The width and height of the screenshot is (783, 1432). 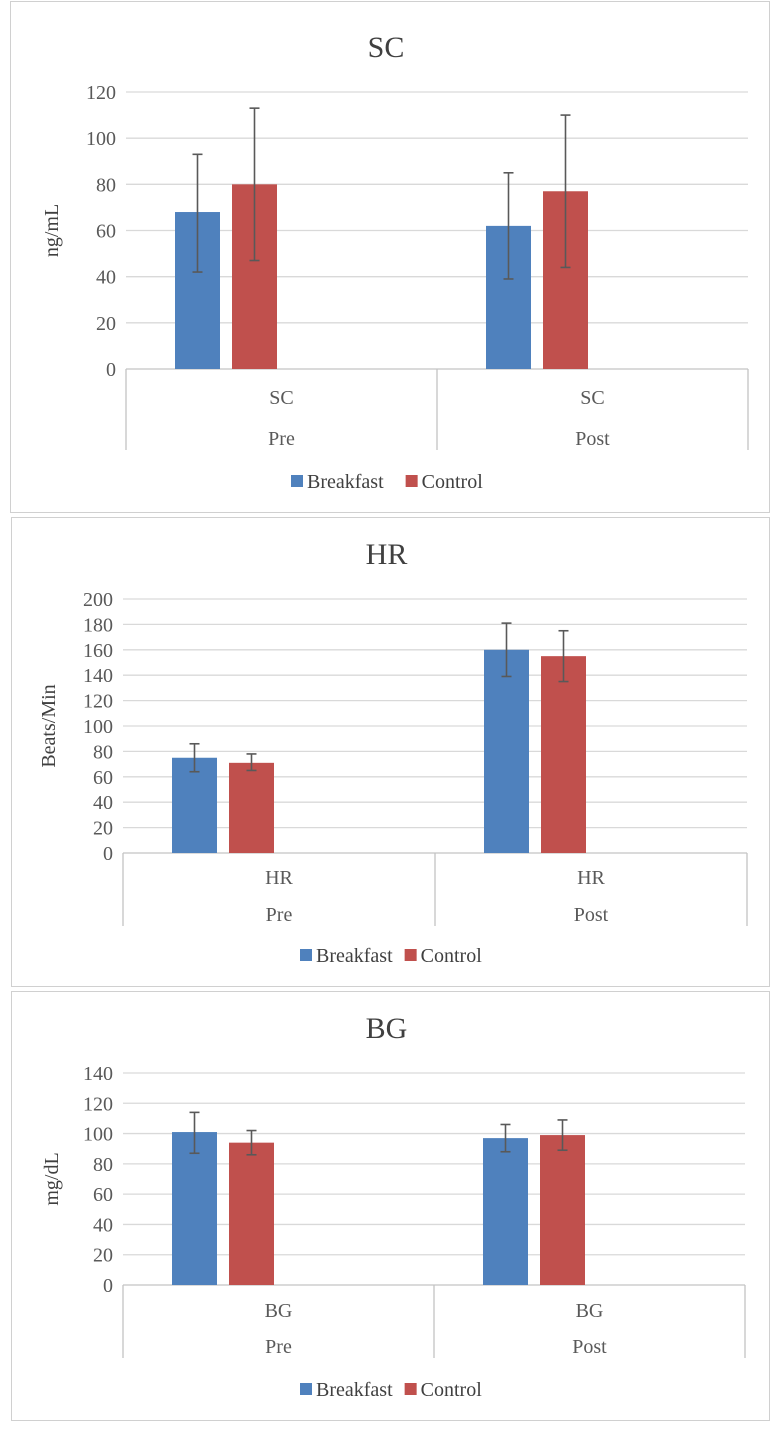 What do you see at coordinates (98, 651) in the screenshot?
I see `y-tick-label: 160` at bounding box center [98, 651].